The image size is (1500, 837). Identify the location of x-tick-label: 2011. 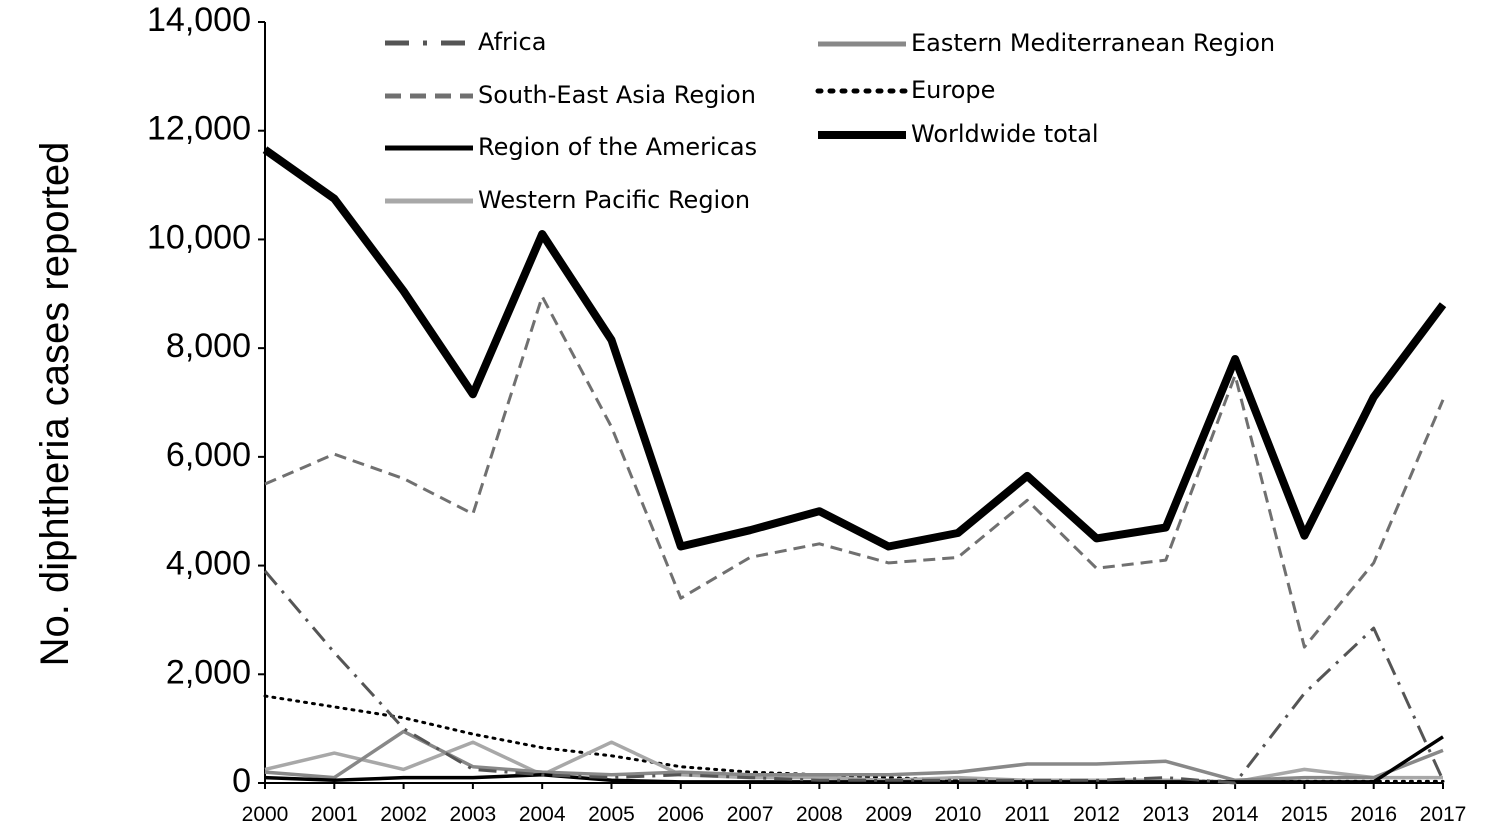
(1027, 814).